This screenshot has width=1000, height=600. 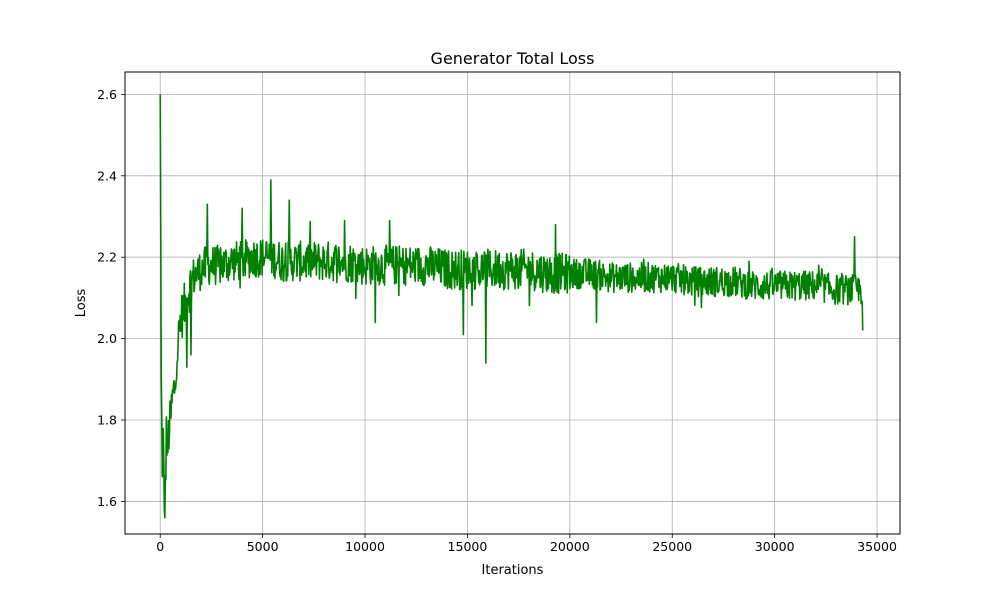 I want to click on x-tick-label: 15000, so click(x=468, y=546).